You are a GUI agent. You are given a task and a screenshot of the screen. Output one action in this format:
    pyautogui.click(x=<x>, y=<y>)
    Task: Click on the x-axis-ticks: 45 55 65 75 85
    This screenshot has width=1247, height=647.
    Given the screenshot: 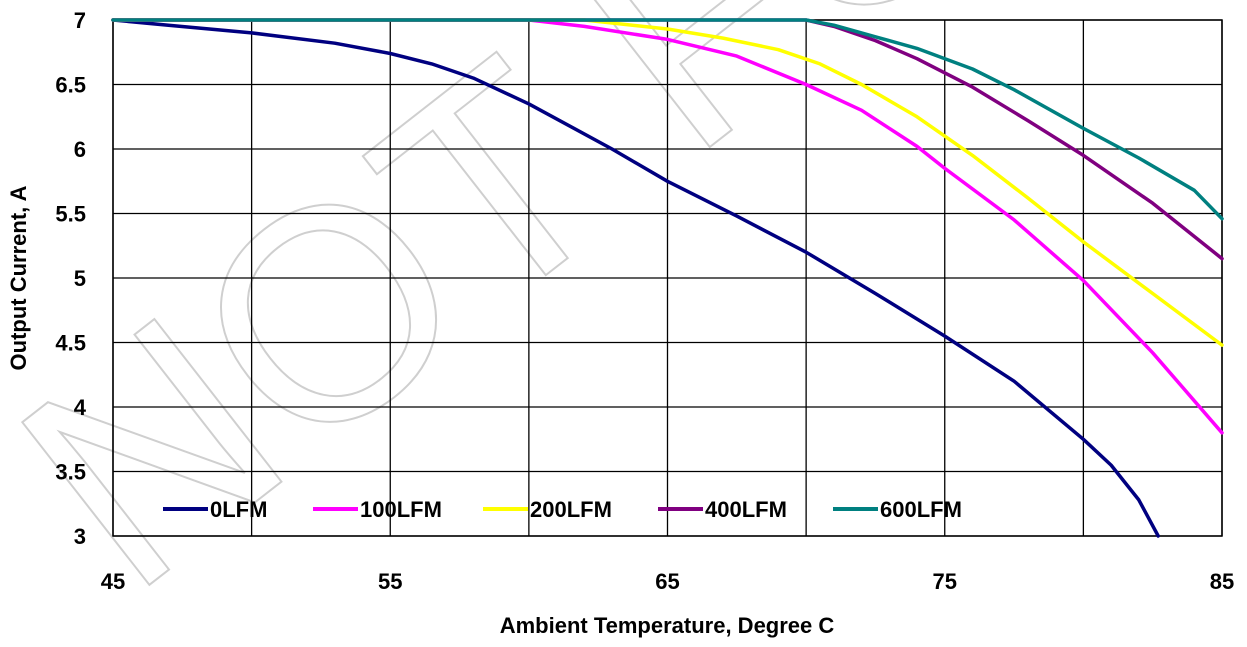 What is the action you would take?
    pyautogui.click(x=667, y=581)
    